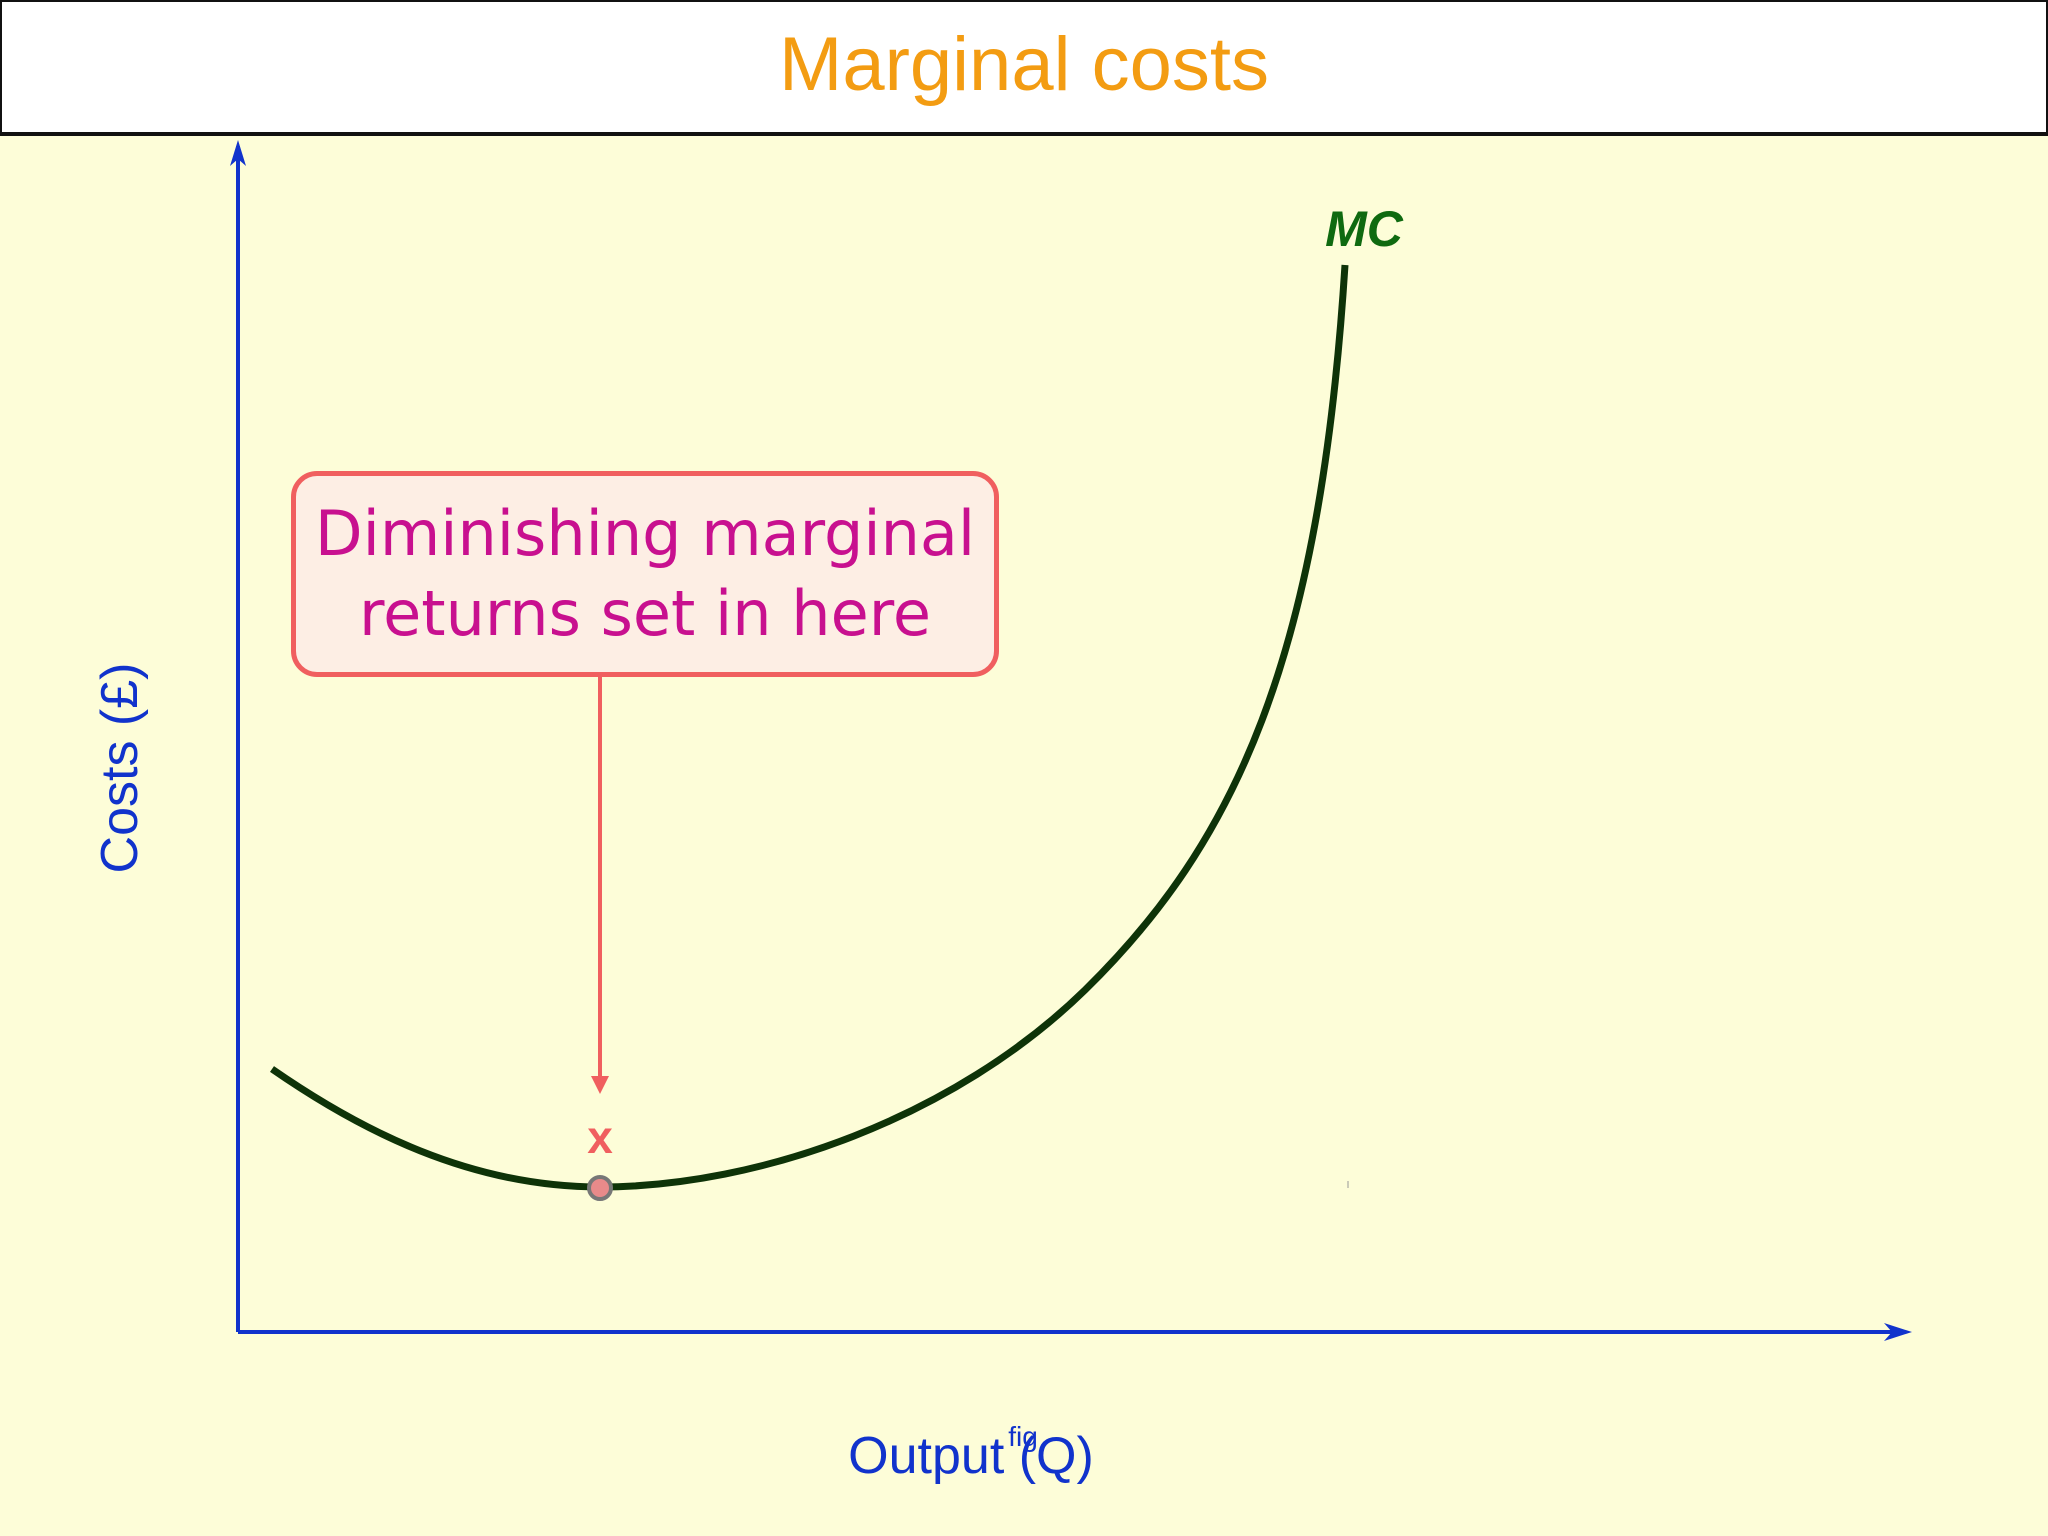 This screenshot has width=2048, height=1536. Describe the element at coordinates (600, 1085) in the screenshot. I see `callout-arrowhead` at that location.